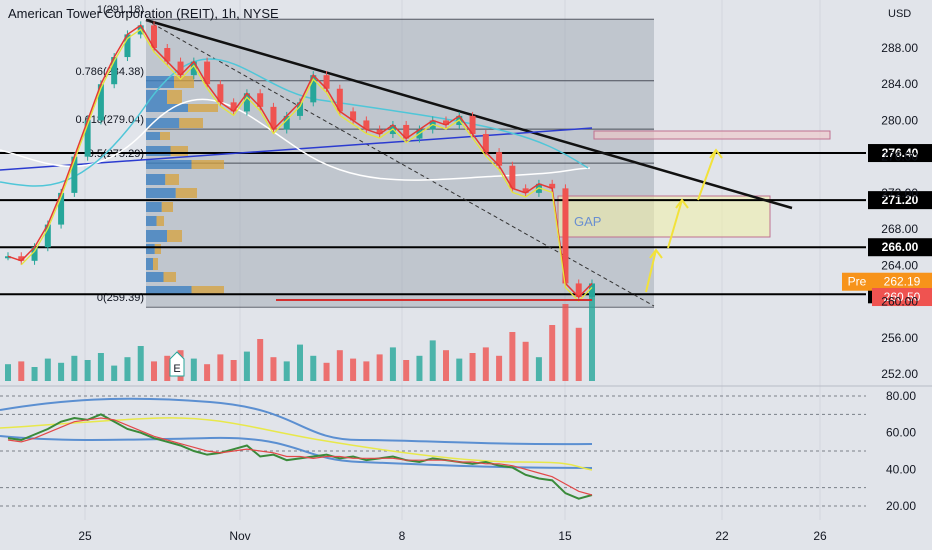 The width and height of the screenshot is (932, 550). What do you see at coordinates (176, 369) in the screenshot?
I see `earnings-label: E` at bounding box center [176, 369].